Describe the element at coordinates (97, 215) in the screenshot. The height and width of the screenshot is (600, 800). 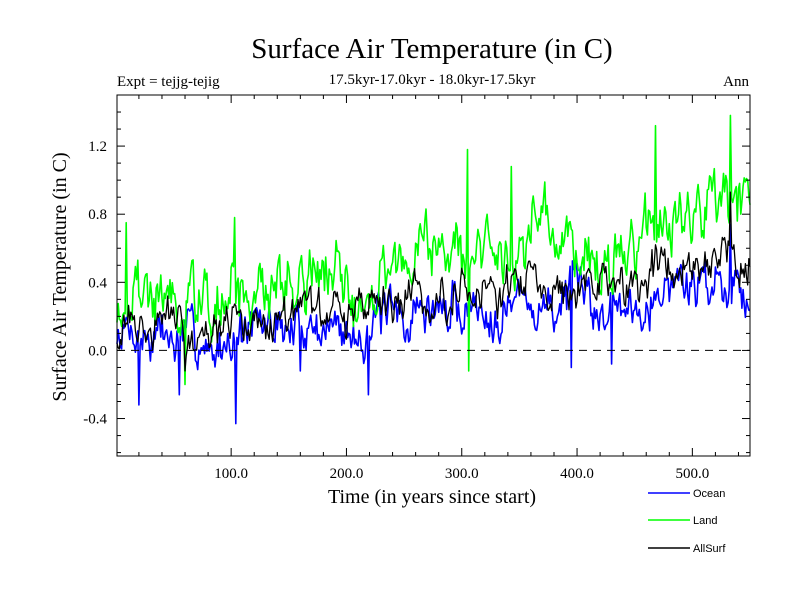
I see `y-tick-label: 0.8` at that location.